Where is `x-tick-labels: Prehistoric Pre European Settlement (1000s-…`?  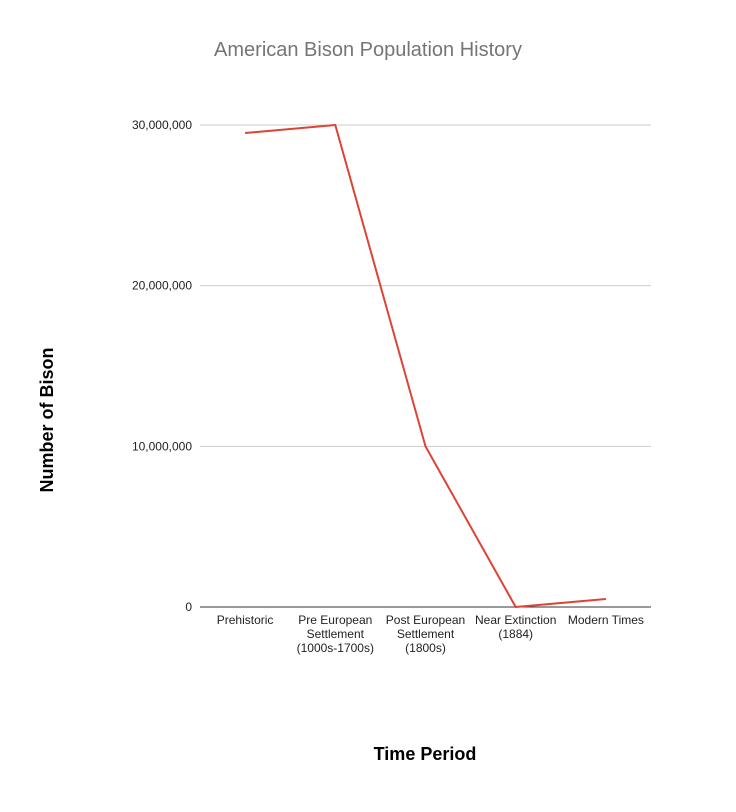
x-tick-labels: Prehistoric Pre European Settlement (1000s-… is located at coordinates (430, 634).